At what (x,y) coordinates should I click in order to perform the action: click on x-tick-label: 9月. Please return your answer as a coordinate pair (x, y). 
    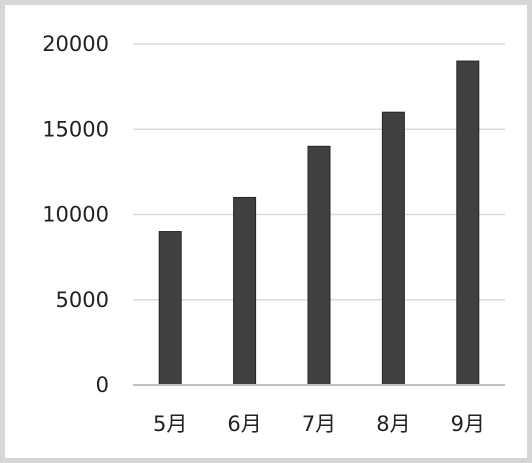
    Looking at the image, I should click on (468, 424).